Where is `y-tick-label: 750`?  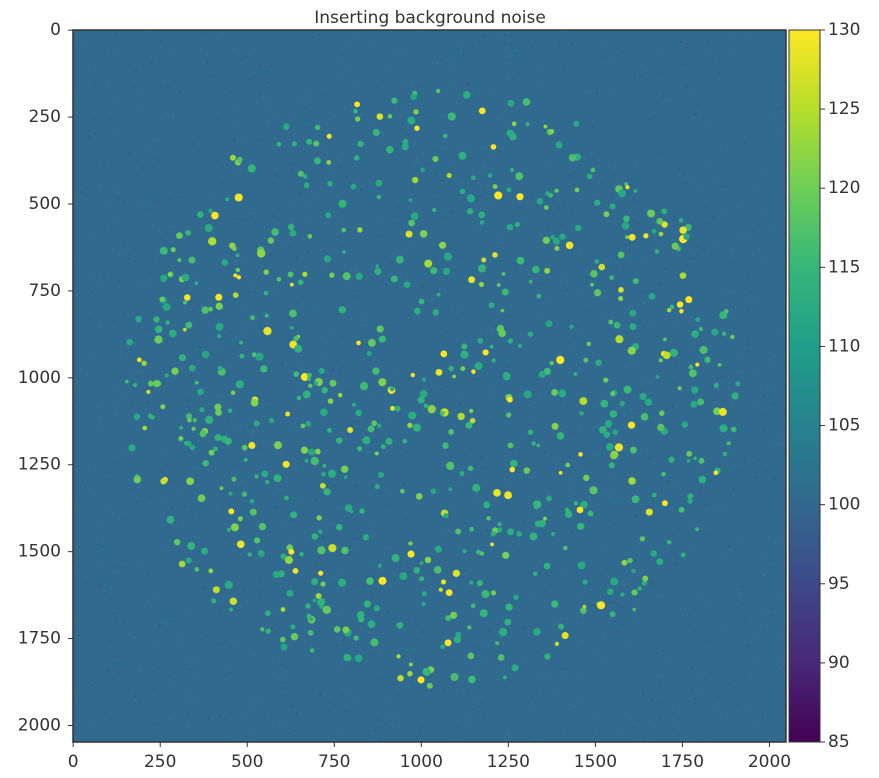 y-tick-label: 750 is located at coordinates (45, 291).